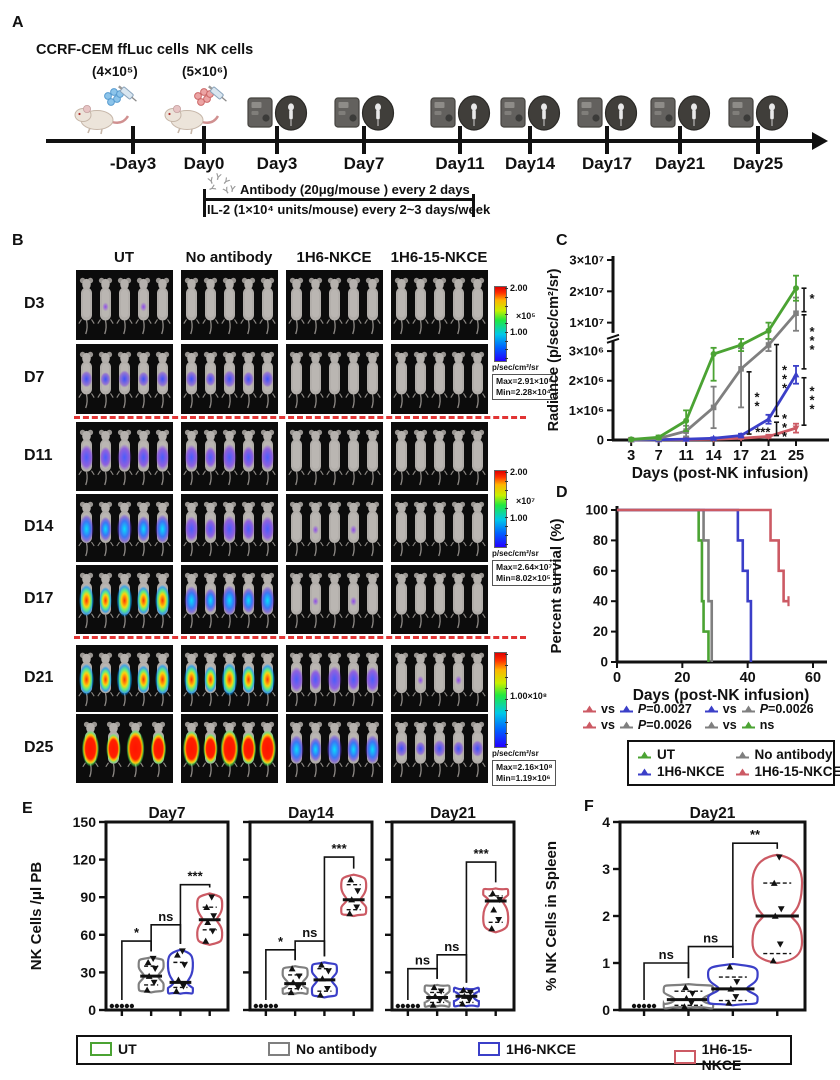  Describe the element at coordinates (334, 257) in the screenshot. I see `column-header-1h6-nkce: 1H6-NKCE` at that location.